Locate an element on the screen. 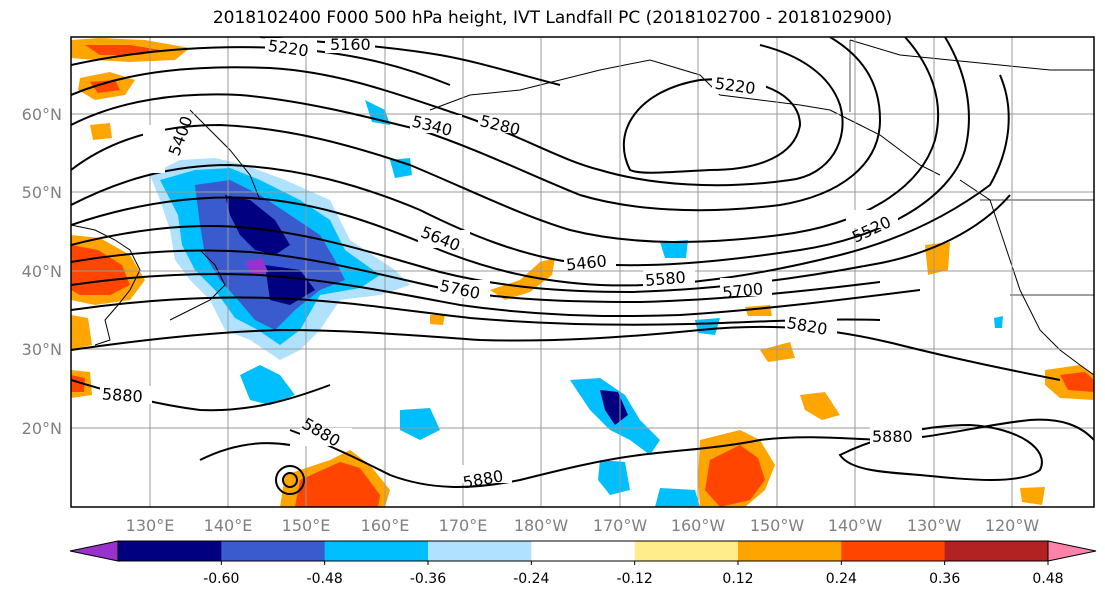  ivt-region-center is located at coordinates (522, 279).